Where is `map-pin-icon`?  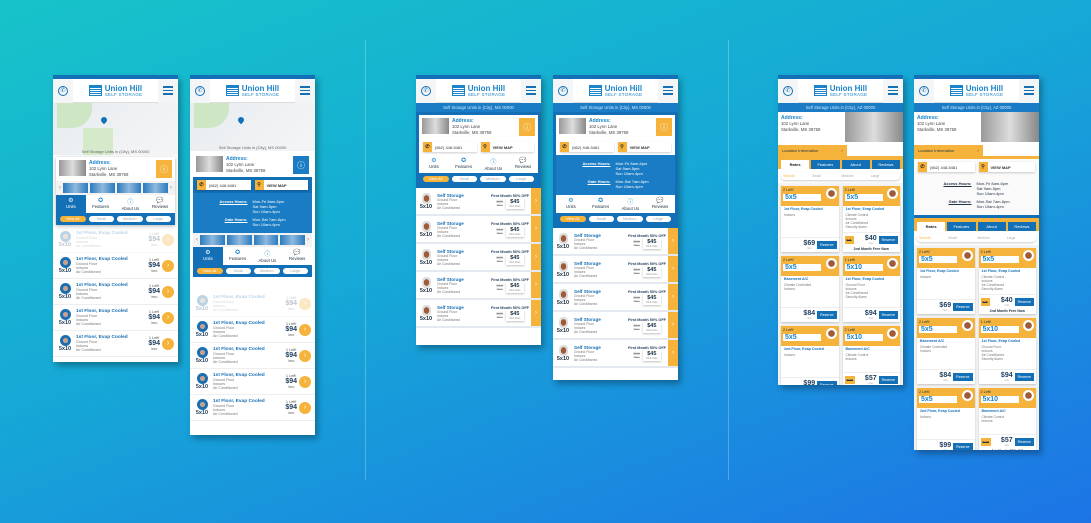 map-pin-icon is located at coordinates (104, 120).